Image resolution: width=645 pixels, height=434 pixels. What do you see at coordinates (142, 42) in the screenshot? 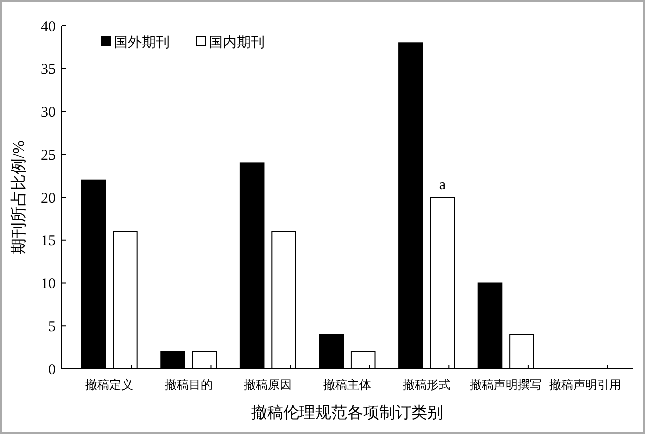
I see `legend-label: 国外期刊` at bounding box center [142, 42].